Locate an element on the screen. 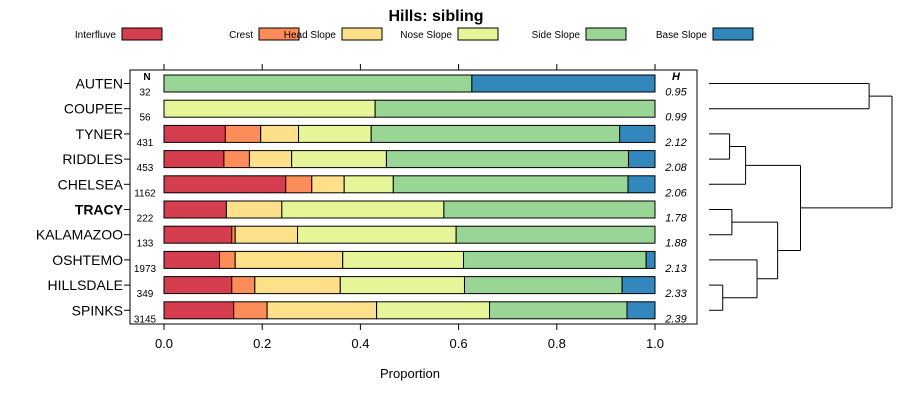 The width and height of the screenshot is (900, 400). category-label: COUPEE is located at coordinates (93, 109).